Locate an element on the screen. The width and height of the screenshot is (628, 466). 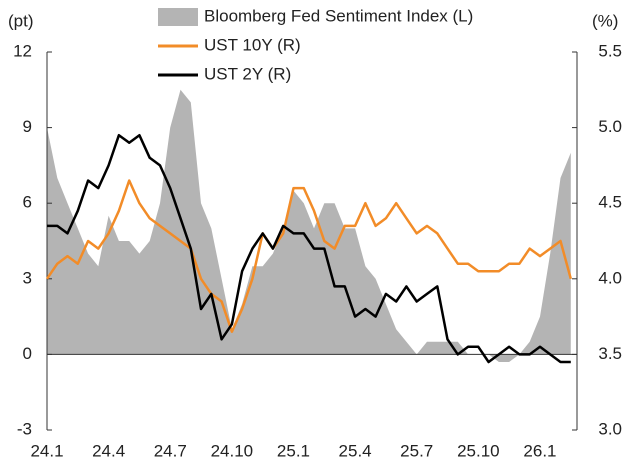
x-tick-label: 24.1 is located at coordinates (46, 450).